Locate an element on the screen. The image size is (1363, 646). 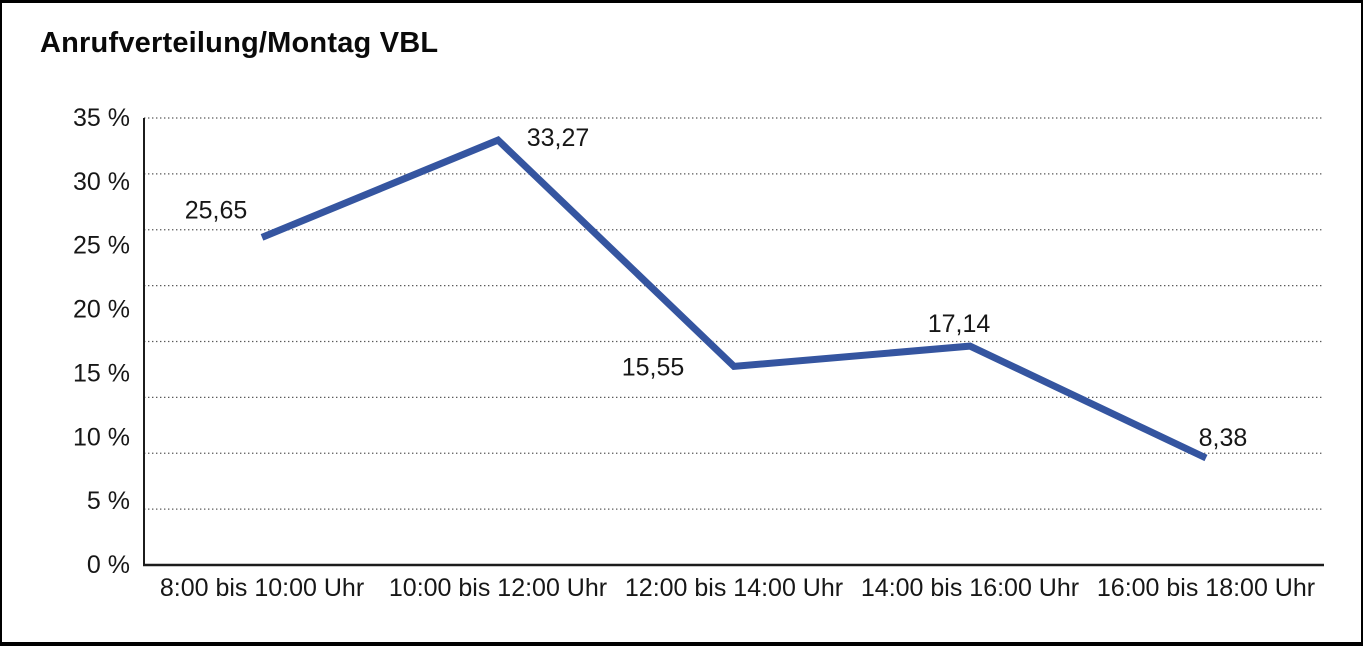
y-axis-tick-label: 20 % is located at coordinates (101, 310).